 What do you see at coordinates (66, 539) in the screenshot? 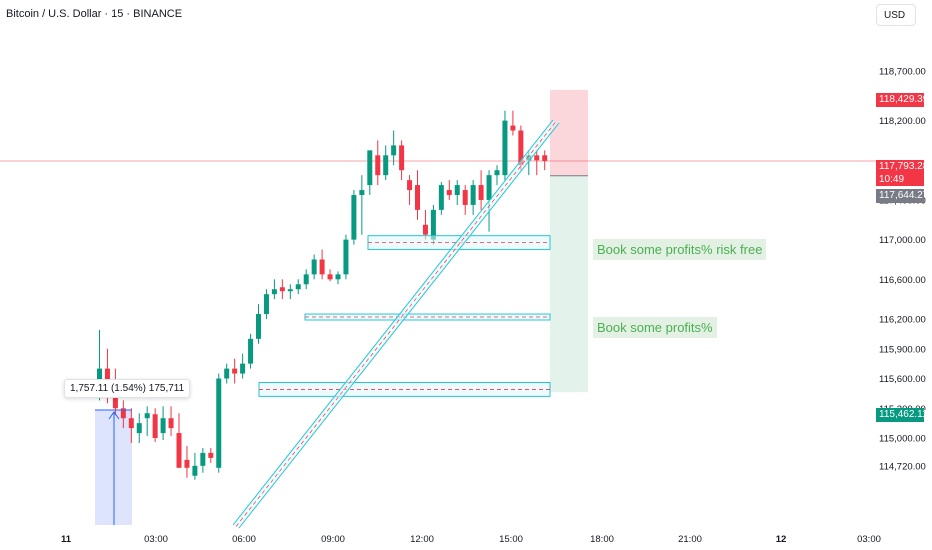
I see `x-axis-tick-0: 11` at bounding box center [66, 539].